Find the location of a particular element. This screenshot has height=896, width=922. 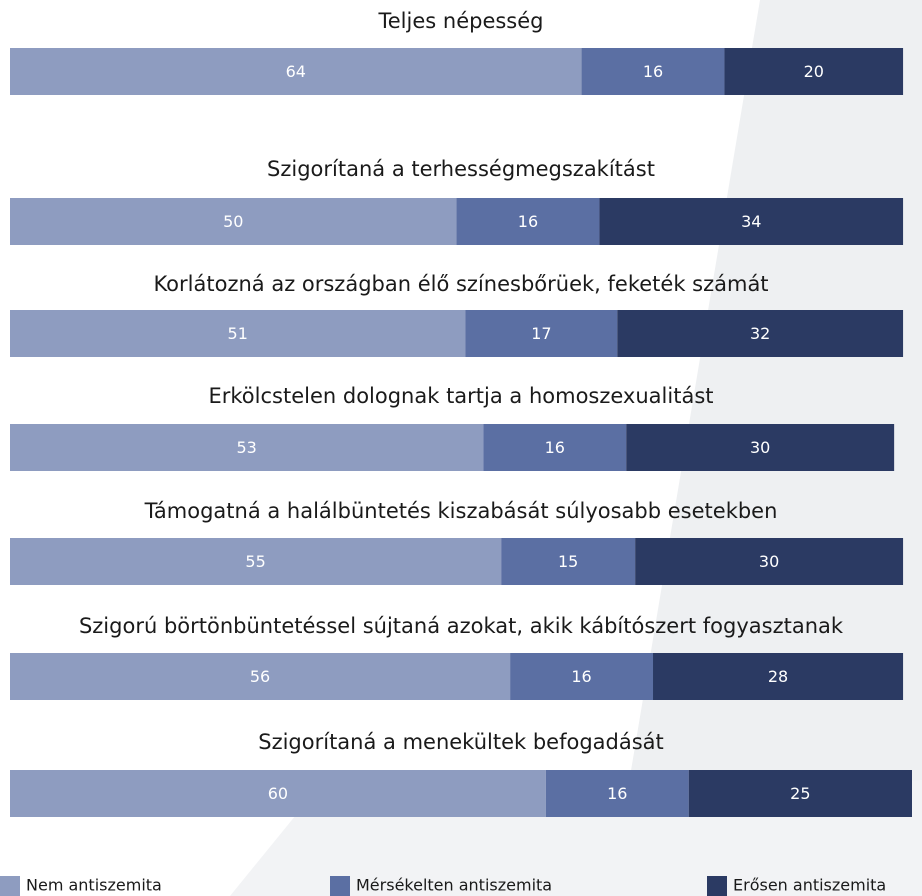

value-label: 34 is located at coordinates (751, 221).